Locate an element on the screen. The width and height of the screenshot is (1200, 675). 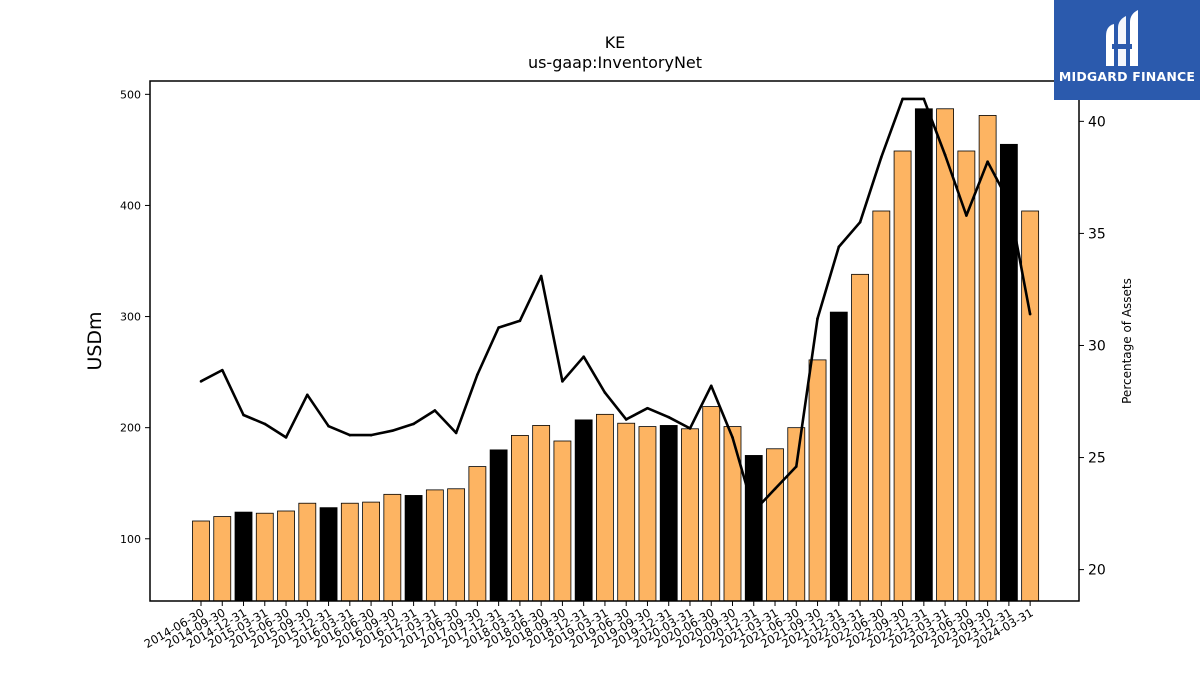
y-tick-label-300: 300 is located at coordinates (130, 317).